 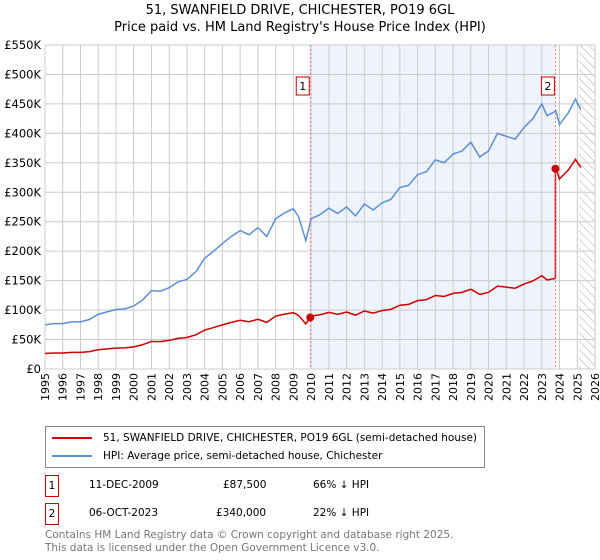 What do you see at coordinates (258, 387) in the screenshot?
I see `x-tick-label: 2007` at bounding box center [258, 387].